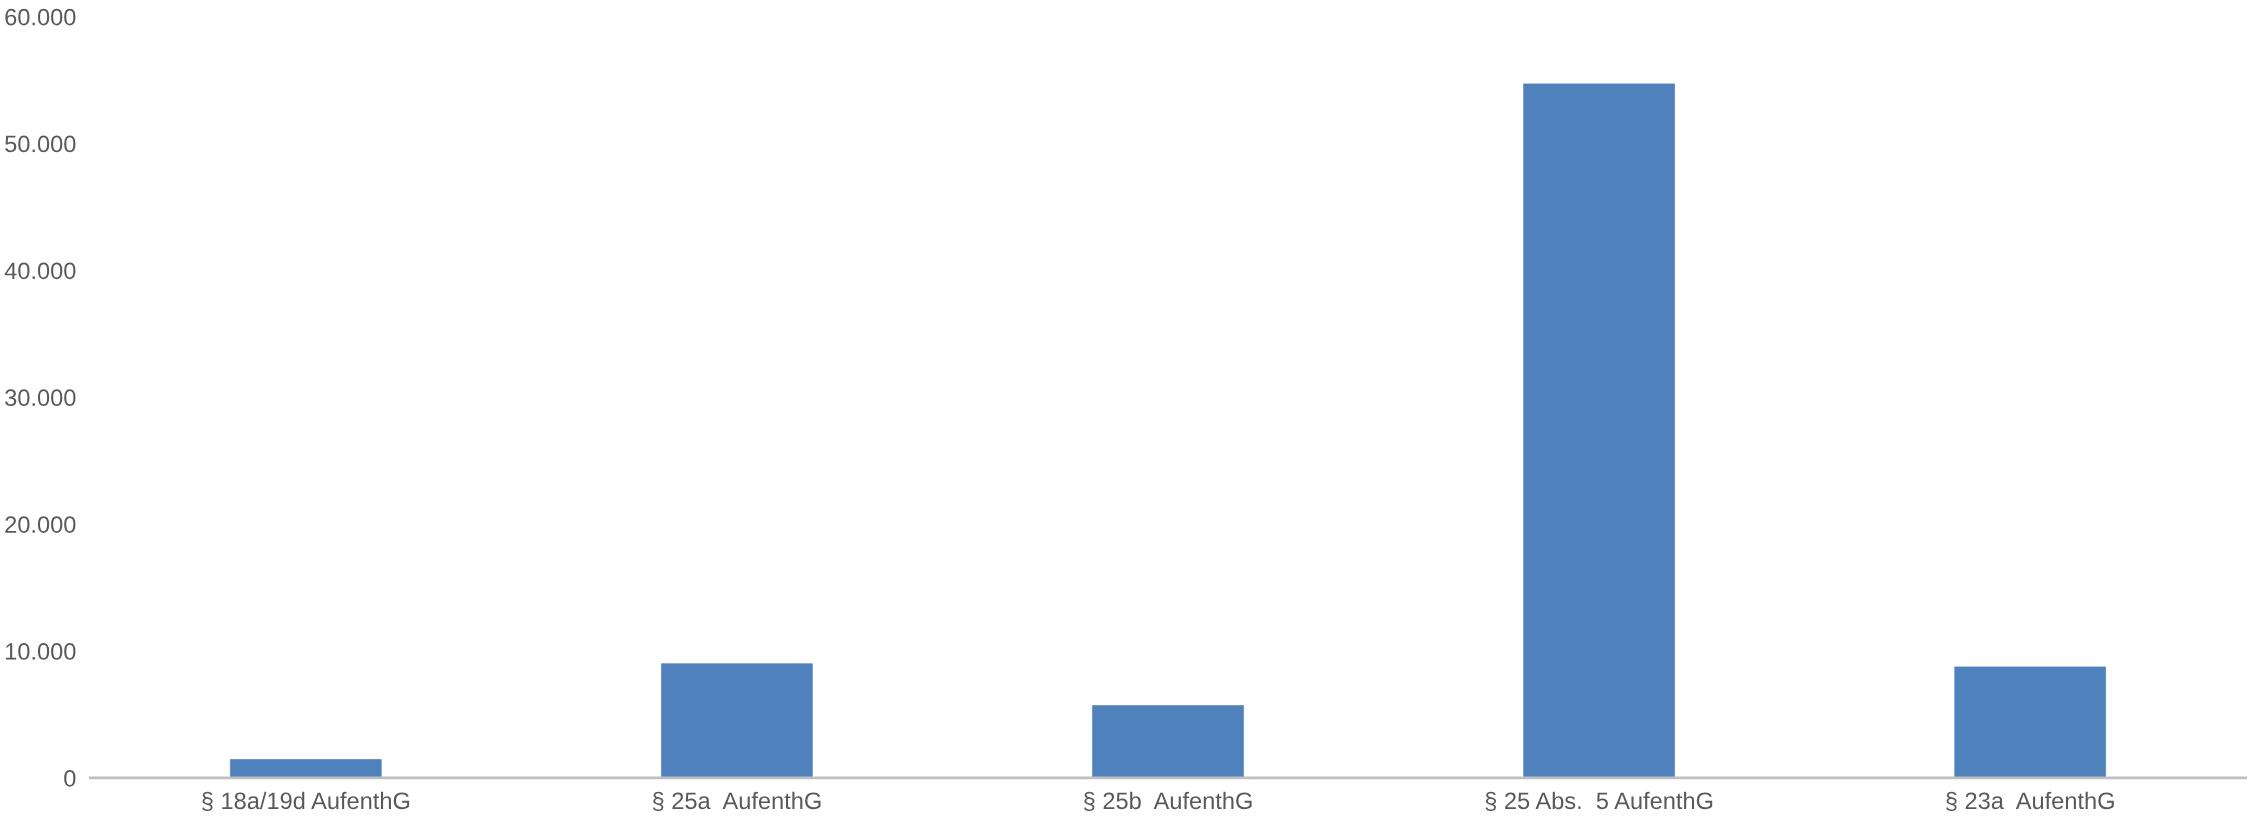  Describe the element at coordinates (40, 398) in the screenshot. I see `y-tick-label: 30.000` at that location.